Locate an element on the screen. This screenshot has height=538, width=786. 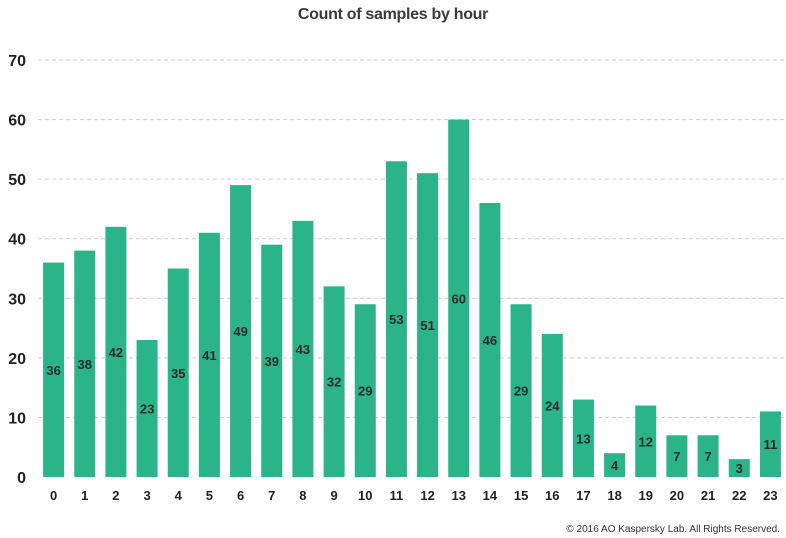
data-label: 42 is located at coordinates (116, 352).